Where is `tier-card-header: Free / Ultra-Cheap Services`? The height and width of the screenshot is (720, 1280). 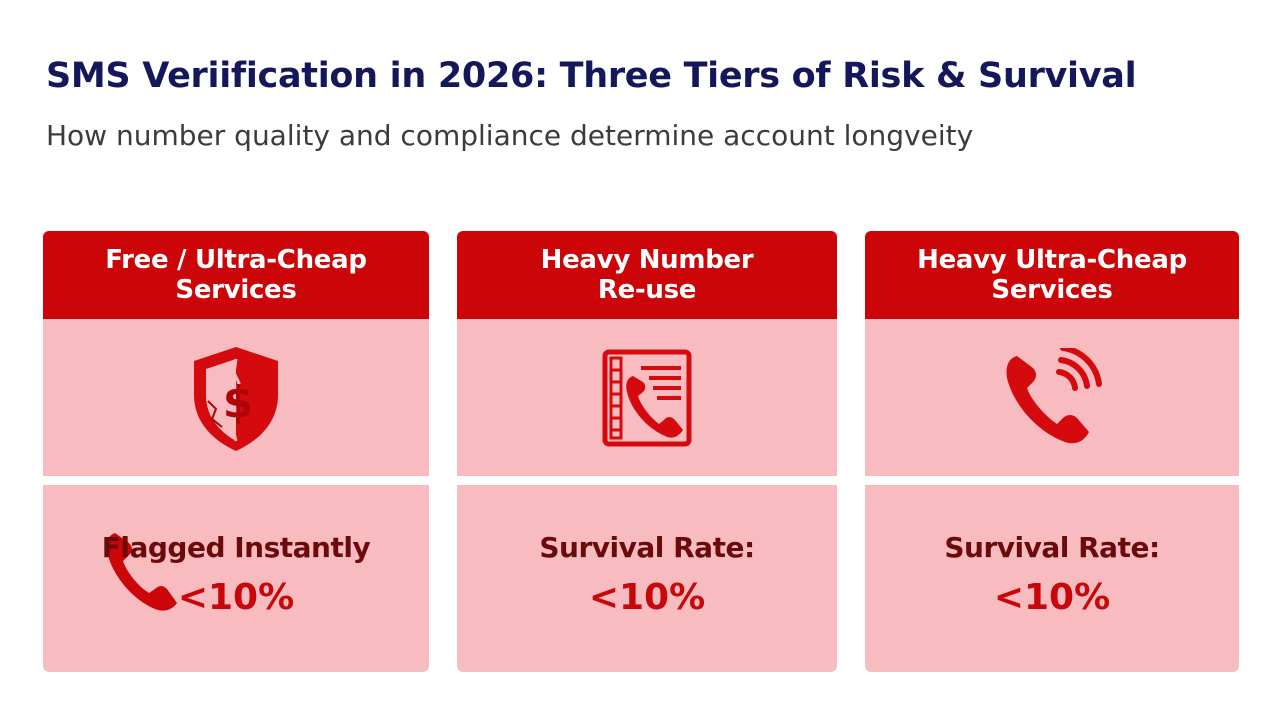 tier-card-header: Free / Ultra-Cheap Services is located at coordinates (236, 275).